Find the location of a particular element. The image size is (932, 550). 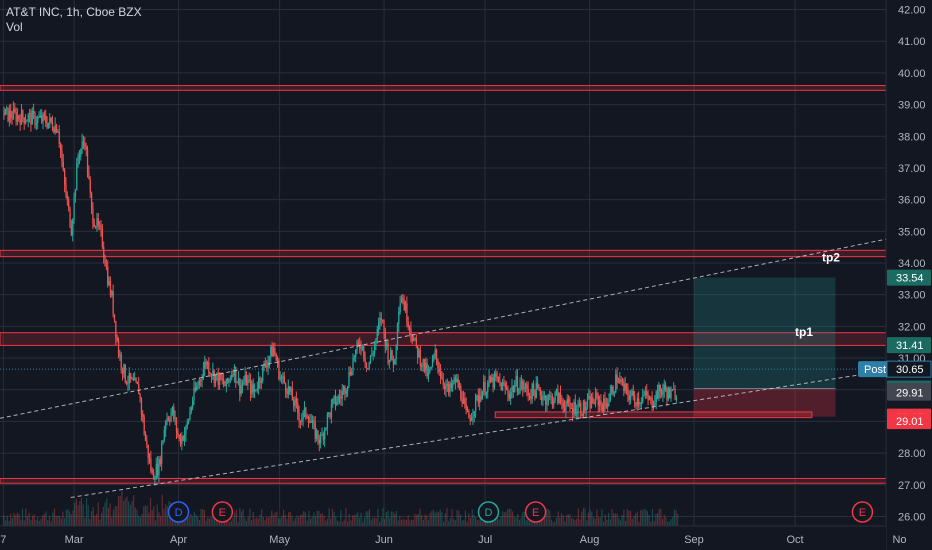

long-position-tool is located at coordinates (764, 347).